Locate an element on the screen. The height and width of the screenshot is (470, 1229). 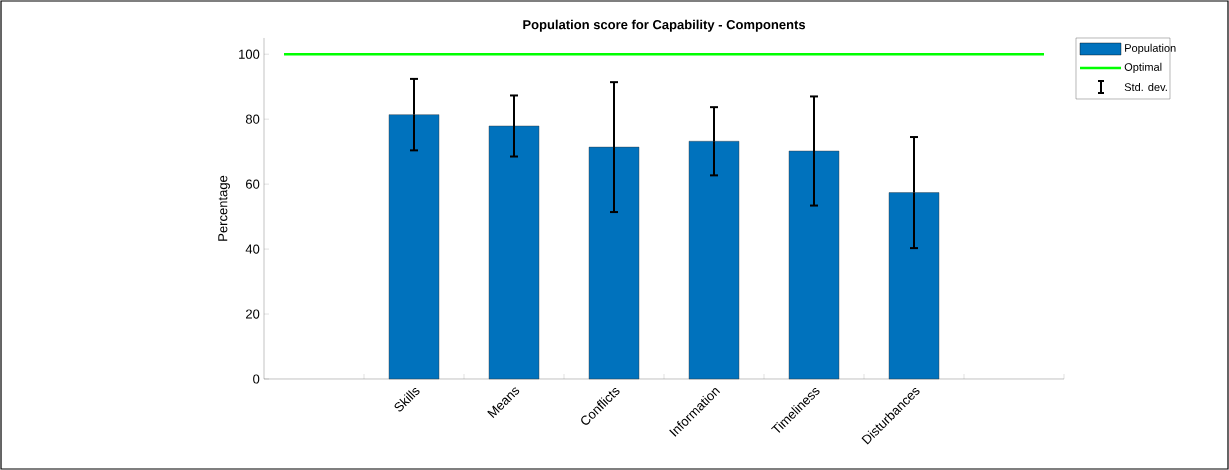
legend-label: Optimal is located at coordinates (1143, 68).